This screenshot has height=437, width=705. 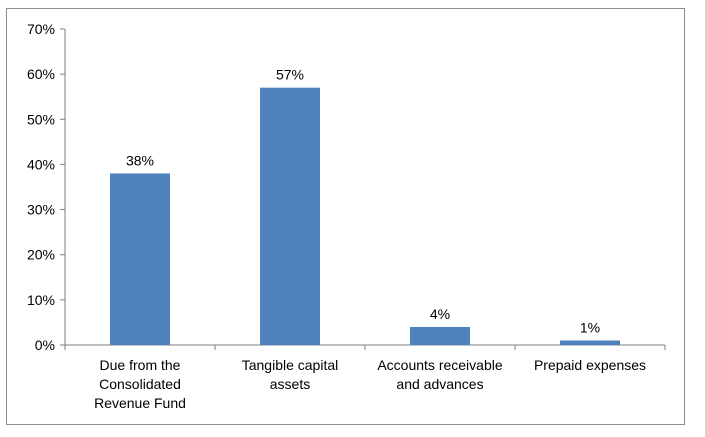 What do you see at coordinates (41, 74) in the screenshot?
I see `y-tick-label: 60%` at bounding box center [41, 74].